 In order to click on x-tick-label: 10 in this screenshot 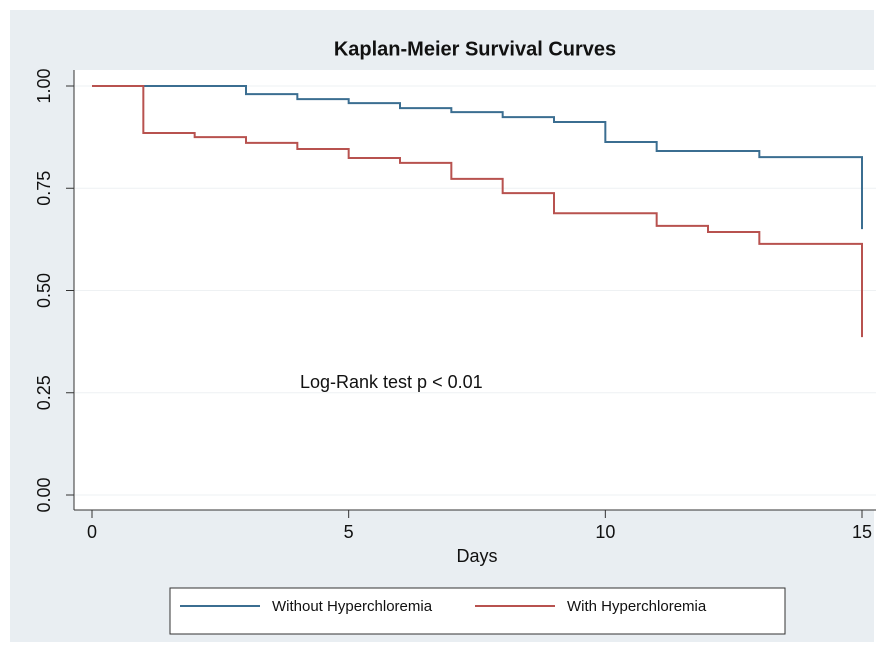, I will do `click(605, 532)`.